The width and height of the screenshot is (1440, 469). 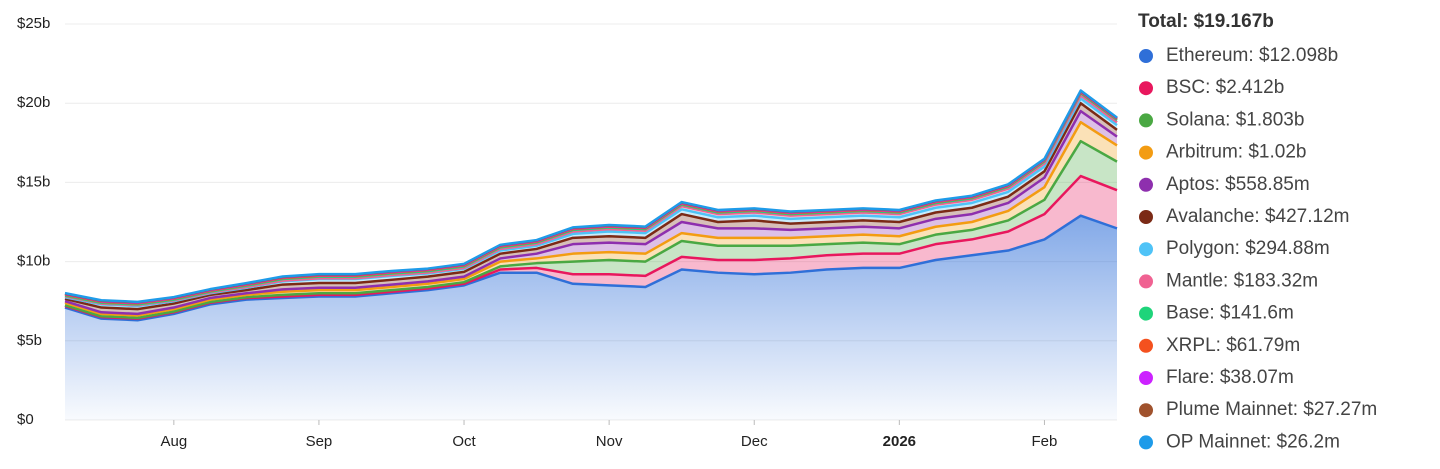 I want to click on legend-value: $12.098b, so click(x=1298, y=55).